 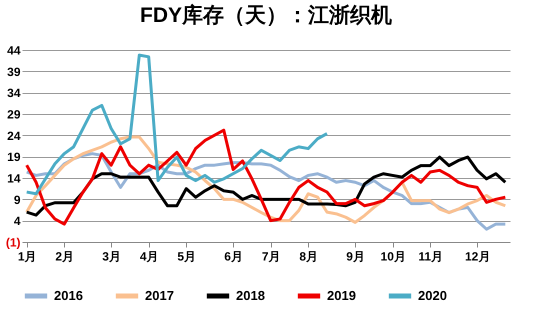 I want to click on x-tick-label: 4月, so click(x=149, y=257).